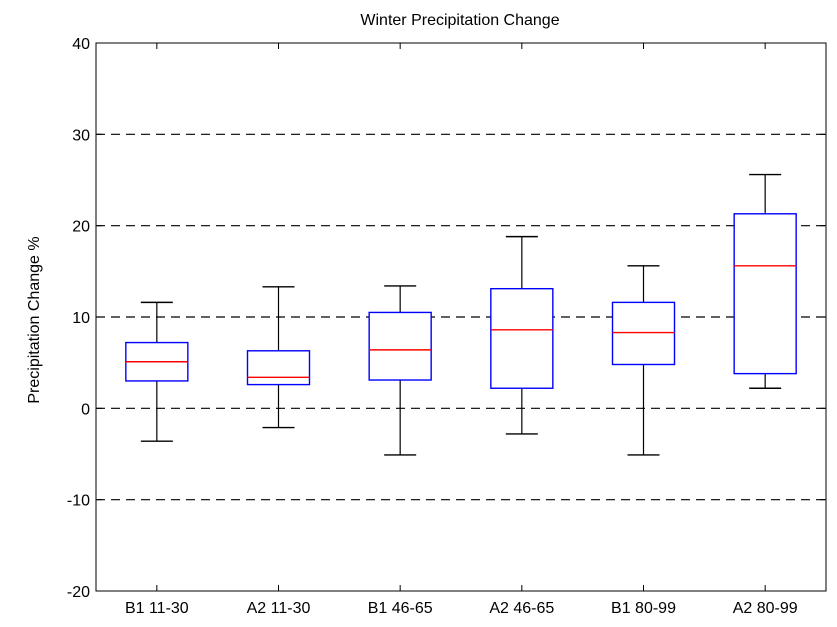  Describe the element at coordinates (81, 135) in the screenshot. I see `y-tick-label: 30` at that location.